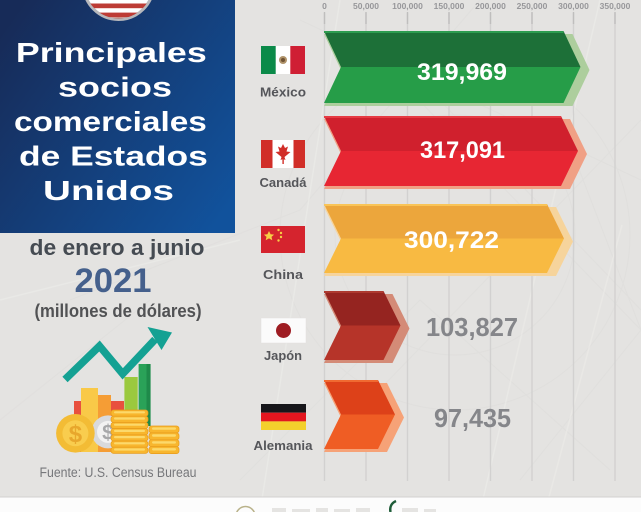 The width and height of the screenshot is (641, 517). What do you see at coordinates (462, 72) in the screenshot?
I see `svg-text: 319,969` at bounding box center [462, 72].